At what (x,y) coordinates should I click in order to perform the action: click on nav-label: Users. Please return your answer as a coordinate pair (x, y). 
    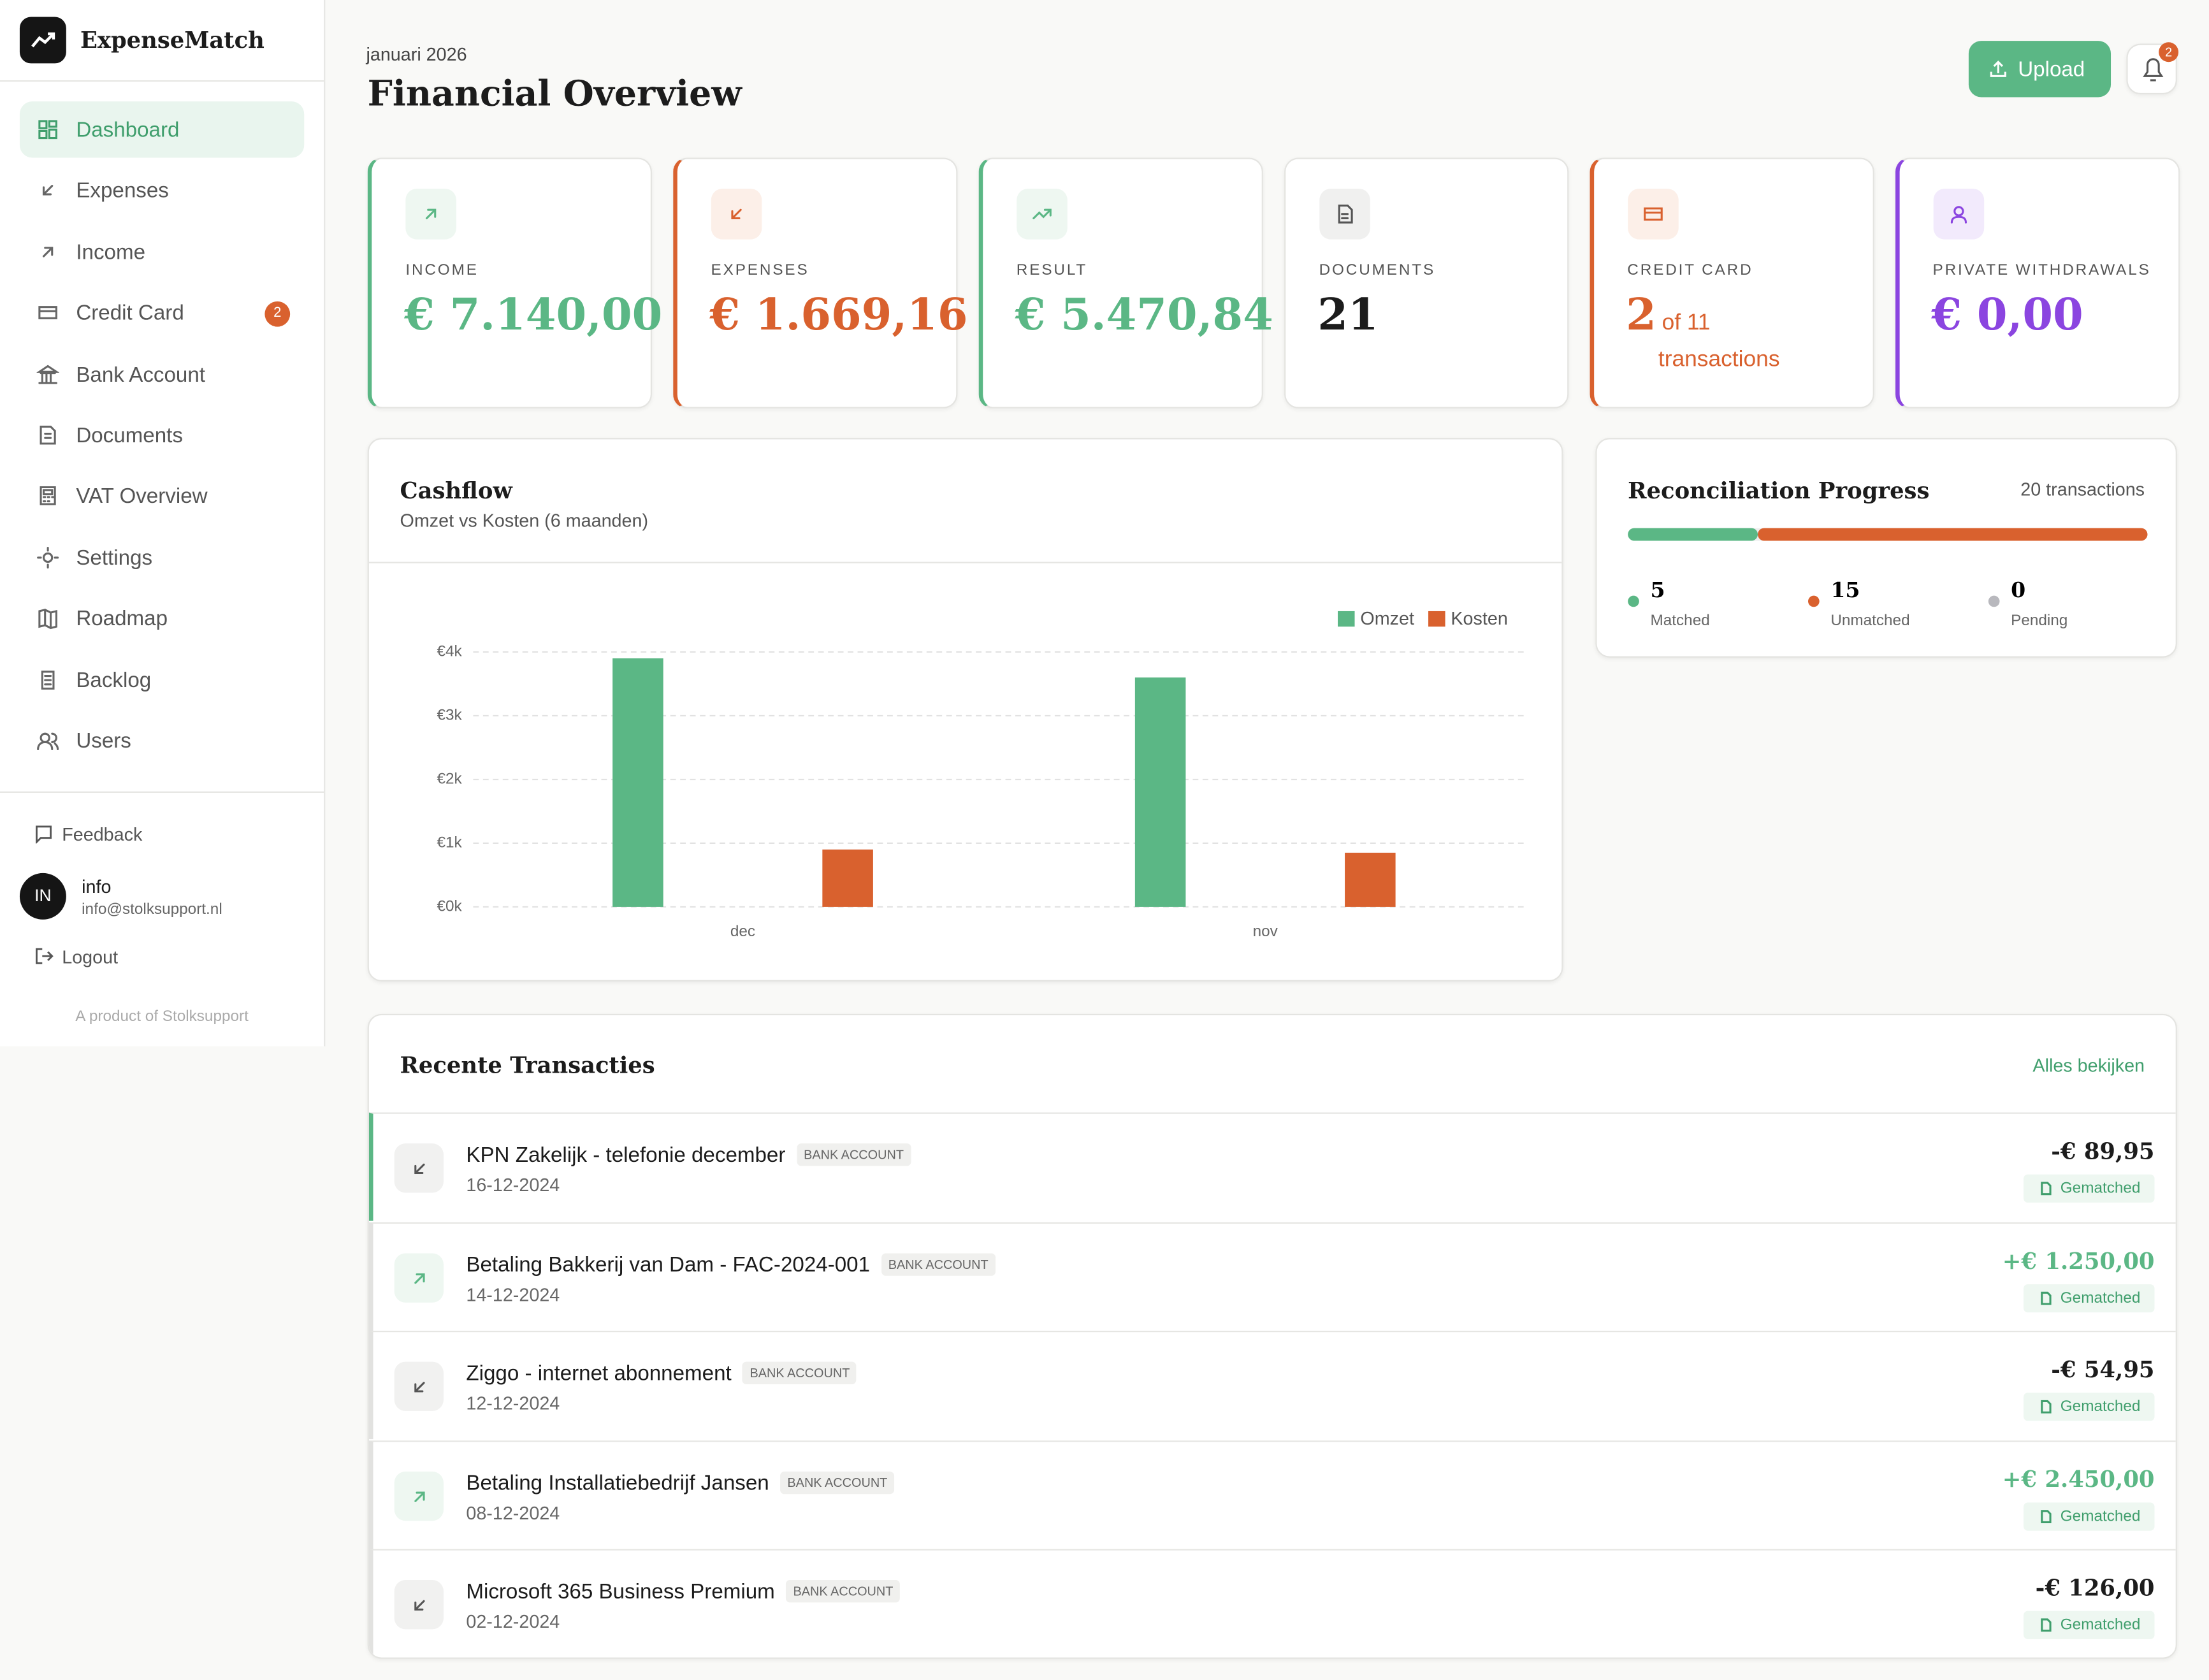
    Looking at the image, I should click on (103, 741).